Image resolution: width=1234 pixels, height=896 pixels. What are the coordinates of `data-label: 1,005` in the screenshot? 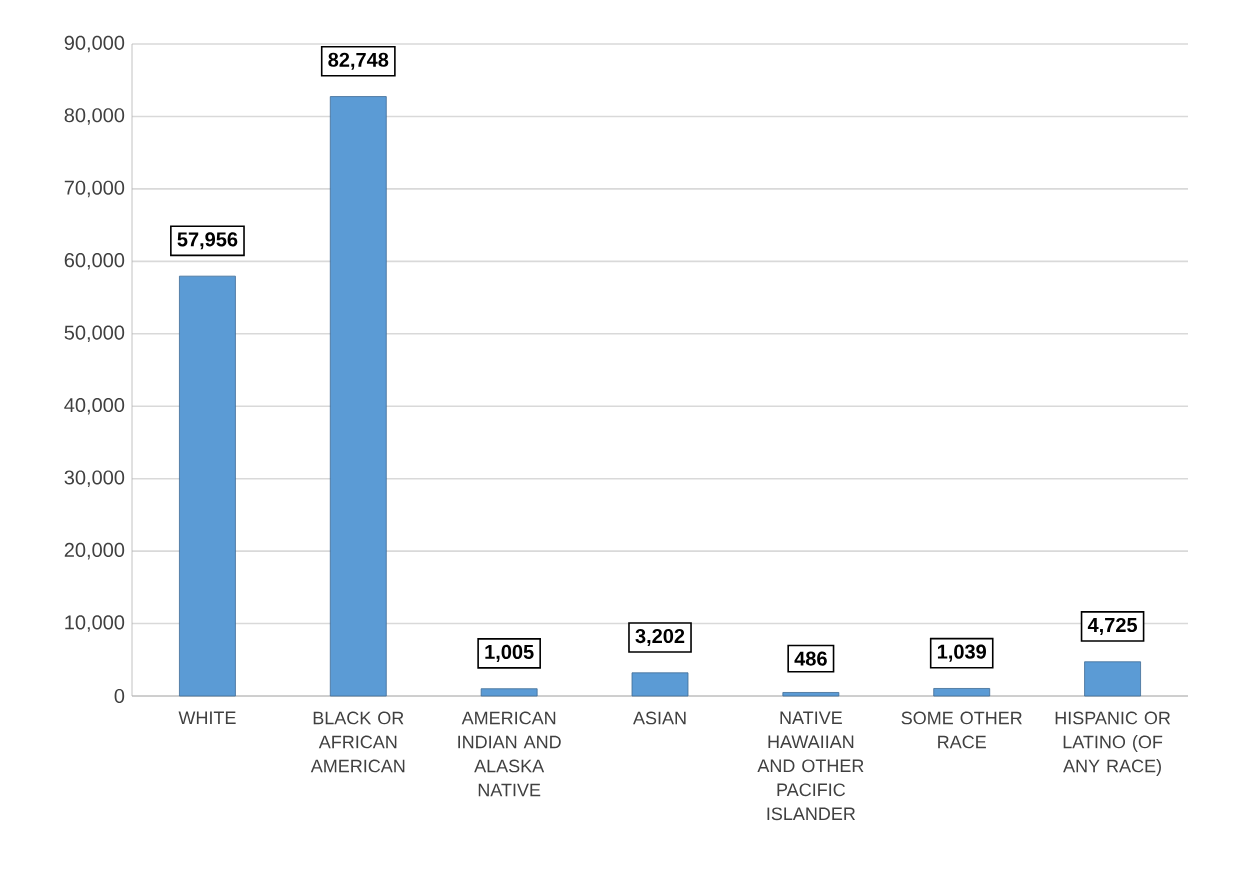 It's located at (509, 653).